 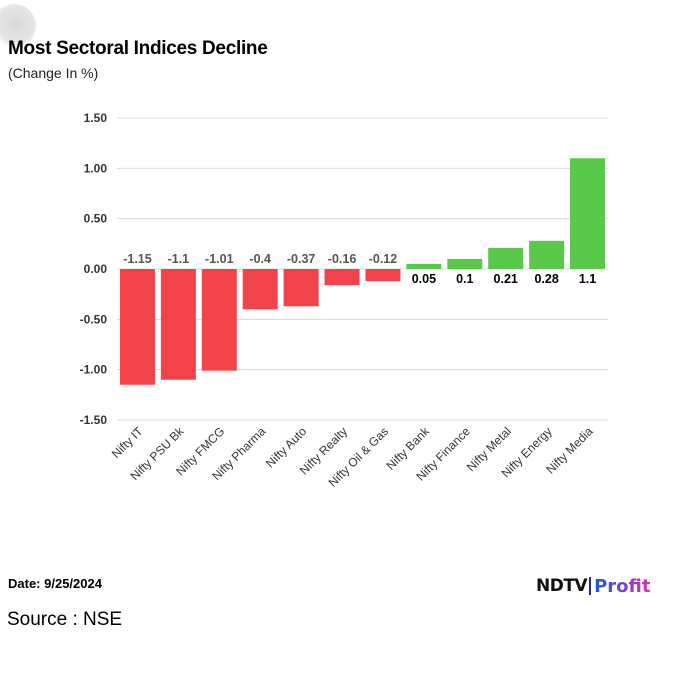 I want to click on y-tick-label: 1.50, so click(x=96, y=118).